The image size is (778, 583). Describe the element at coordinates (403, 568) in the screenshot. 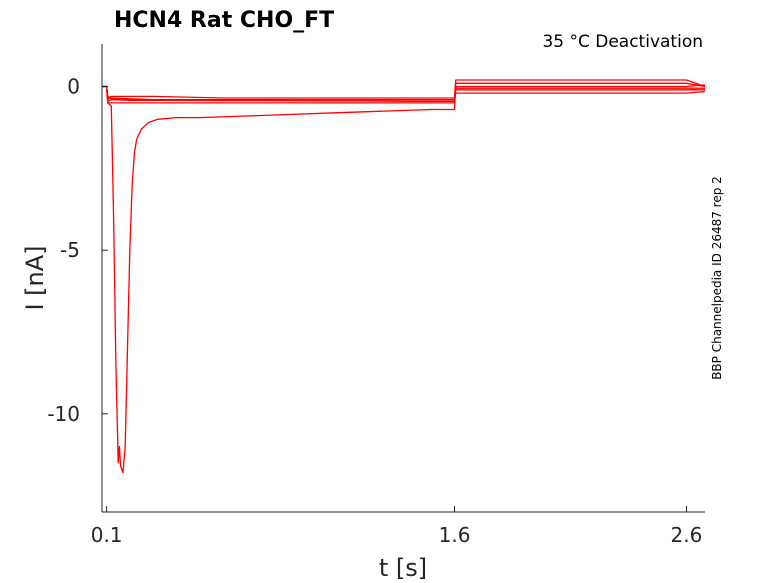

I see `x-axis-label: t [s]` at that location.